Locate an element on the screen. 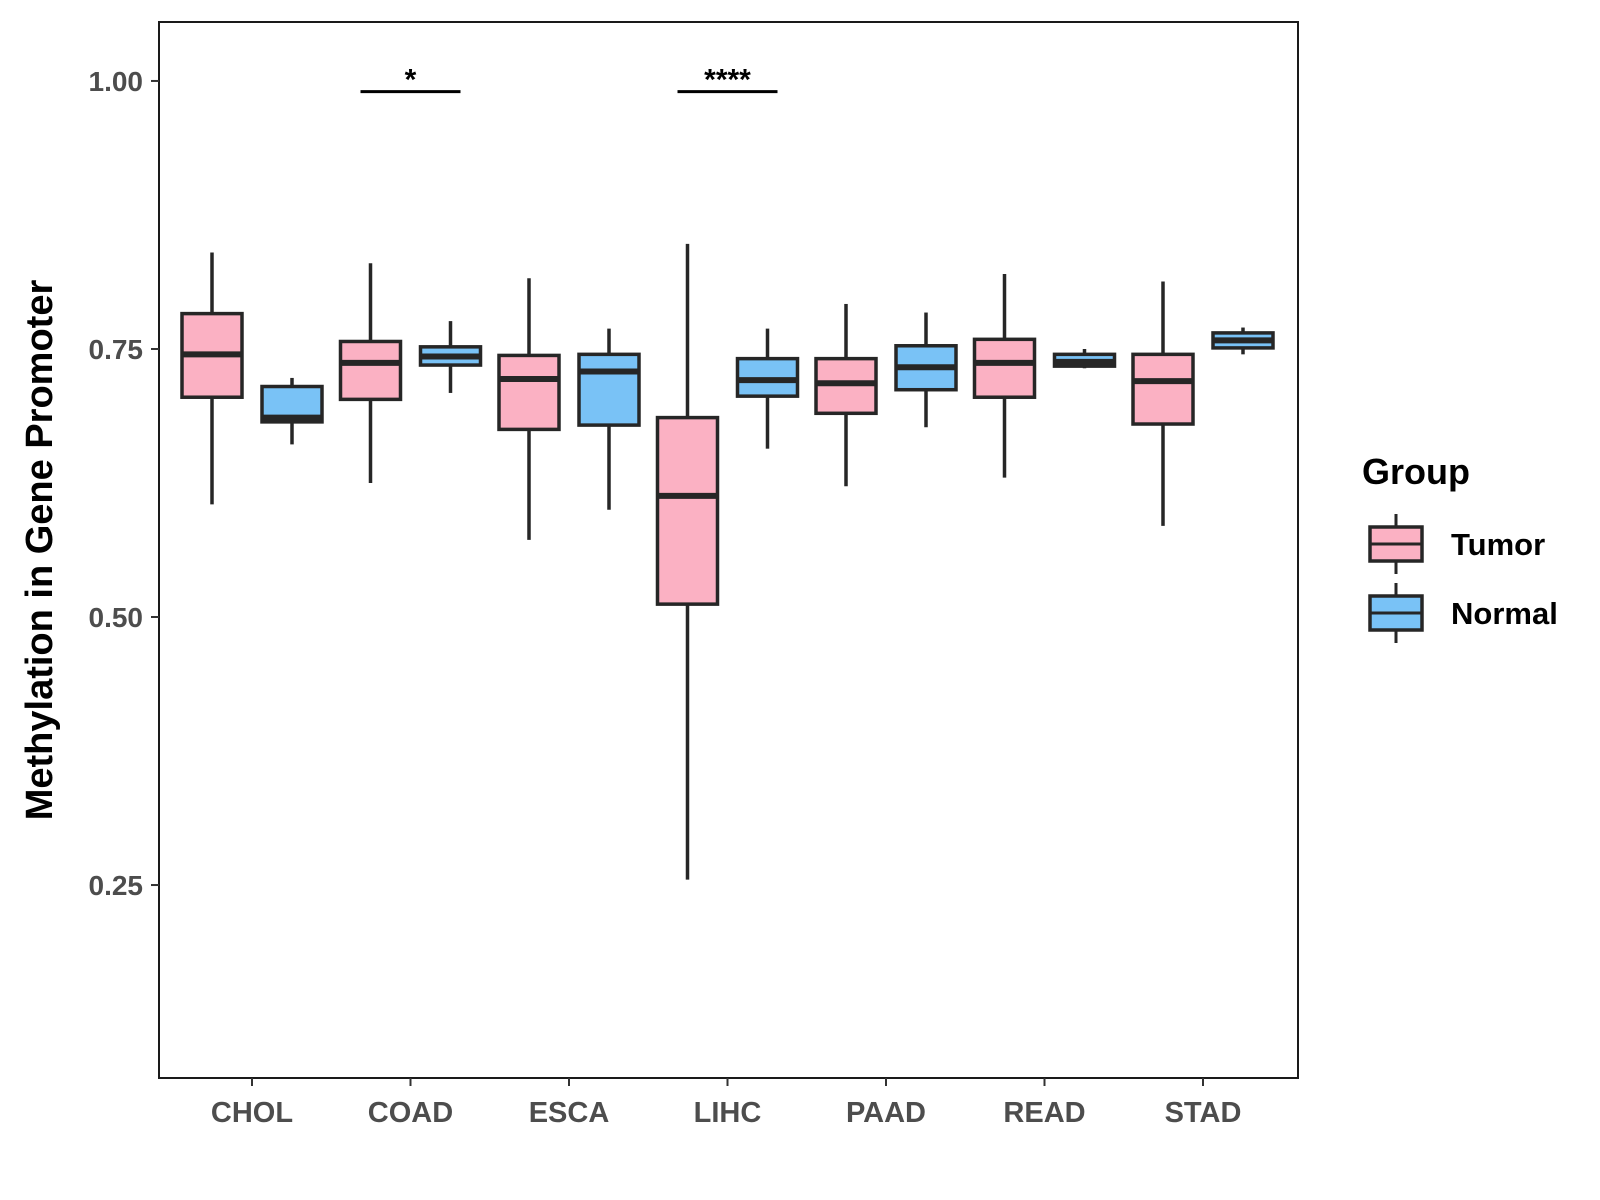 The height and width of the screenshot is (1200, 1600). box-body-tumor-stad is located at coordinates (1163, 389).